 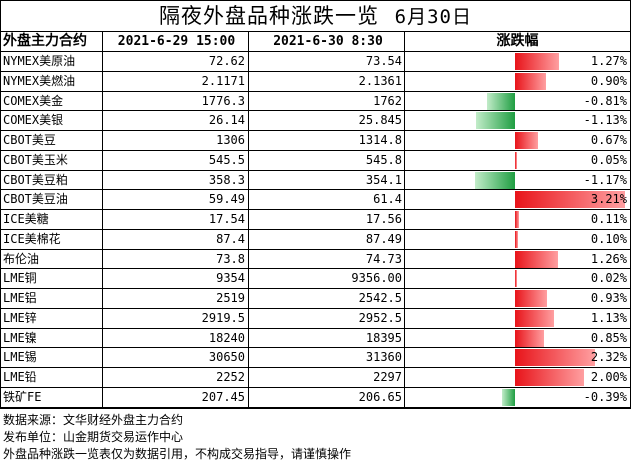 What do you see at coordinates (223, 397) in the screenshot?
I see `row-prev-value: 207.45` at bounding box center [223, 397].